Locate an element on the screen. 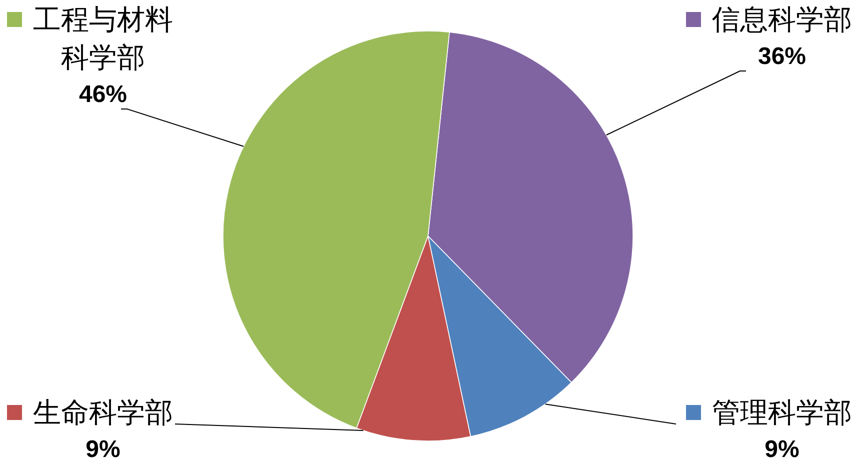 The image size is (857, 473). category-label: 生命科学部 is located at coordinates (103, 413).